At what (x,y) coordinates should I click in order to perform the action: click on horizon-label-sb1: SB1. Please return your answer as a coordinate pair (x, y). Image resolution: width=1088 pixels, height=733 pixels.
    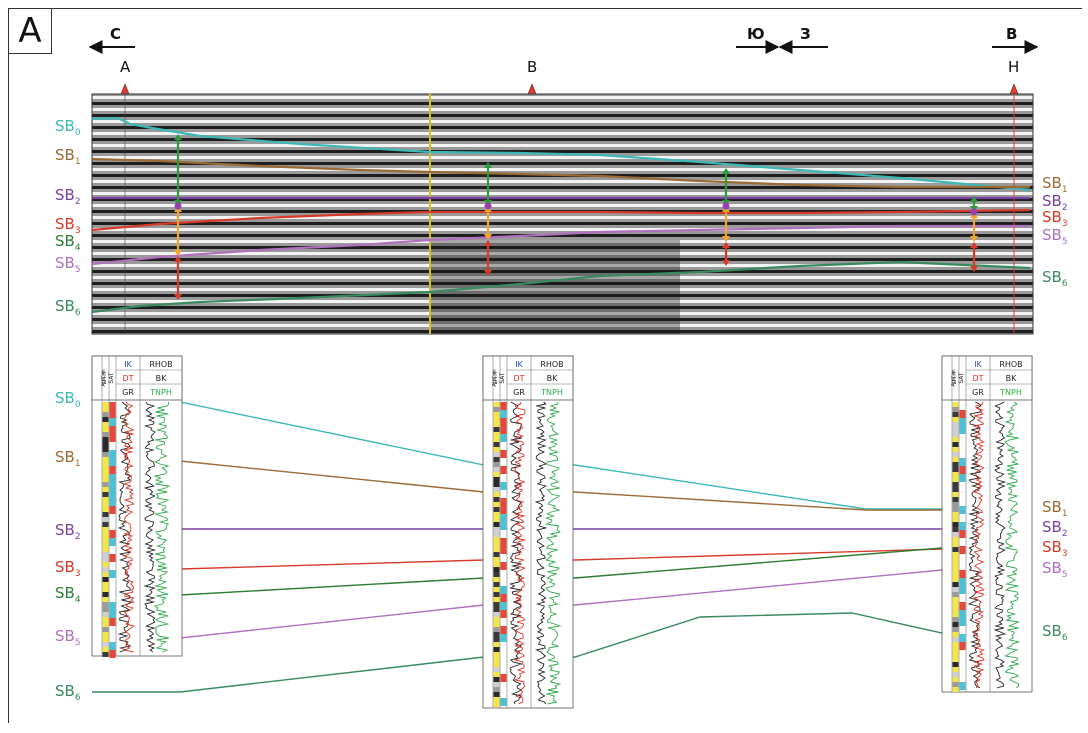
    Looking at the image, I should click on (68, 156).